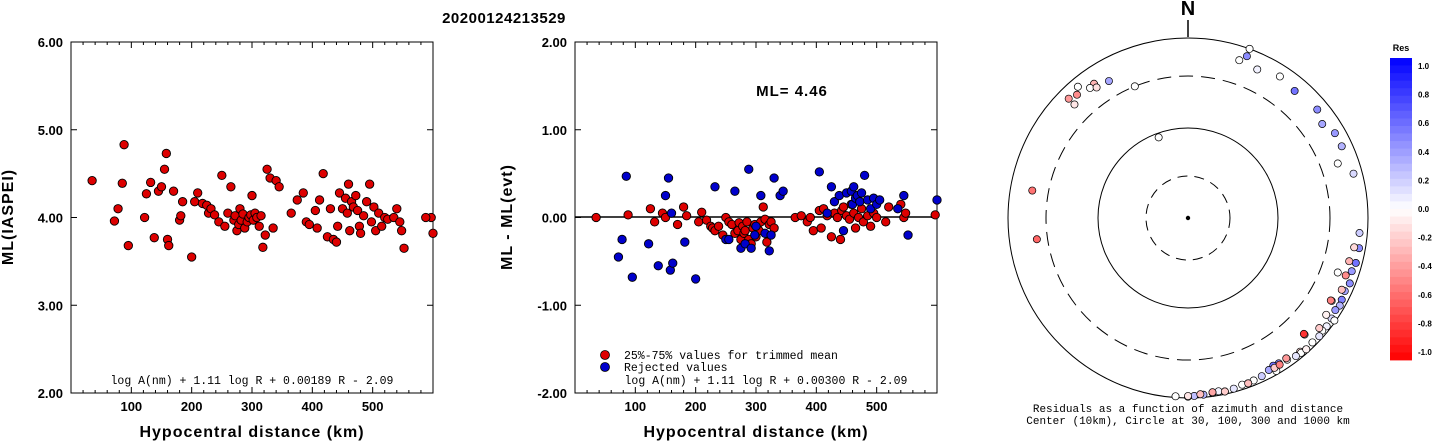 This screenshot has width=1437, height=441. What do you see at coordinates (1424, 152) in the screenshot?
I see `colorbar-tick-label: 0.4` at bounding box center [1424, 152].